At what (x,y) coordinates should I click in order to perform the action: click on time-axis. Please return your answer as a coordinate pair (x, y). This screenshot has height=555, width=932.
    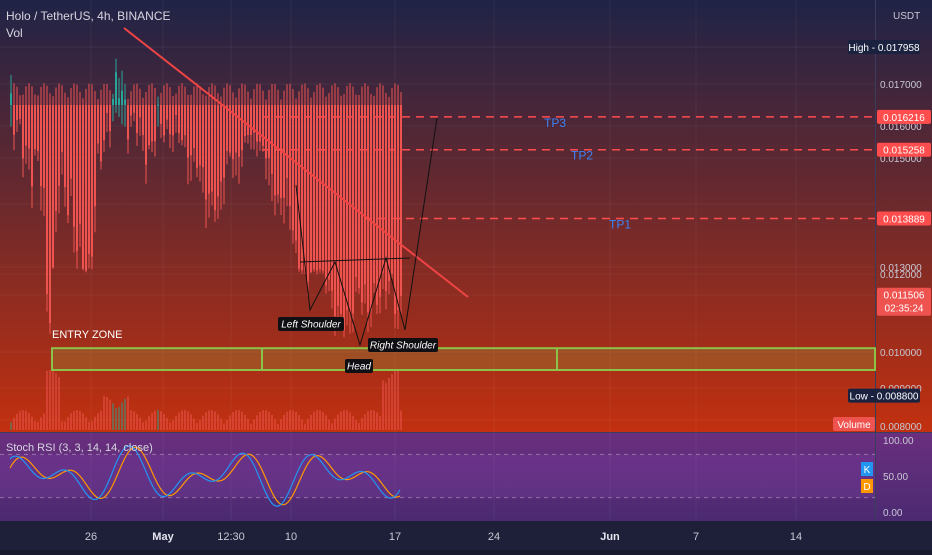
    Looking at the image, I should click on (466, 535).